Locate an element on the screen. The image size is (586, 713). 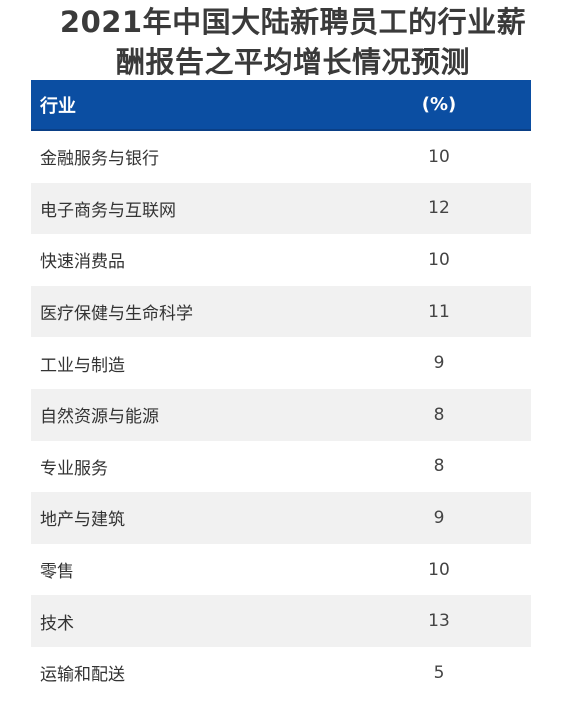
industry-cell: 金融服务与银行 is located at coordinates (99, 159).